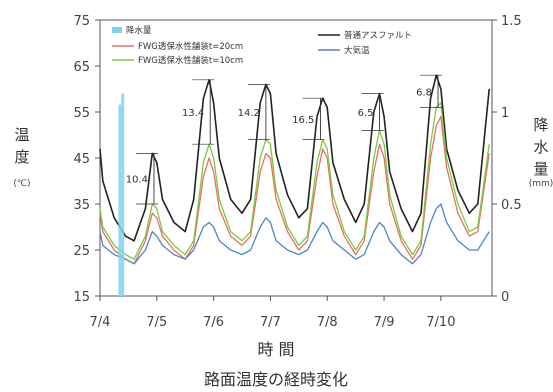 This screenshot has width=553, height=392. What do you see at coordinates (366, 113) in the screenshot?
I see `annotation-label-4: 6.5` at bounding box center [366, 113].